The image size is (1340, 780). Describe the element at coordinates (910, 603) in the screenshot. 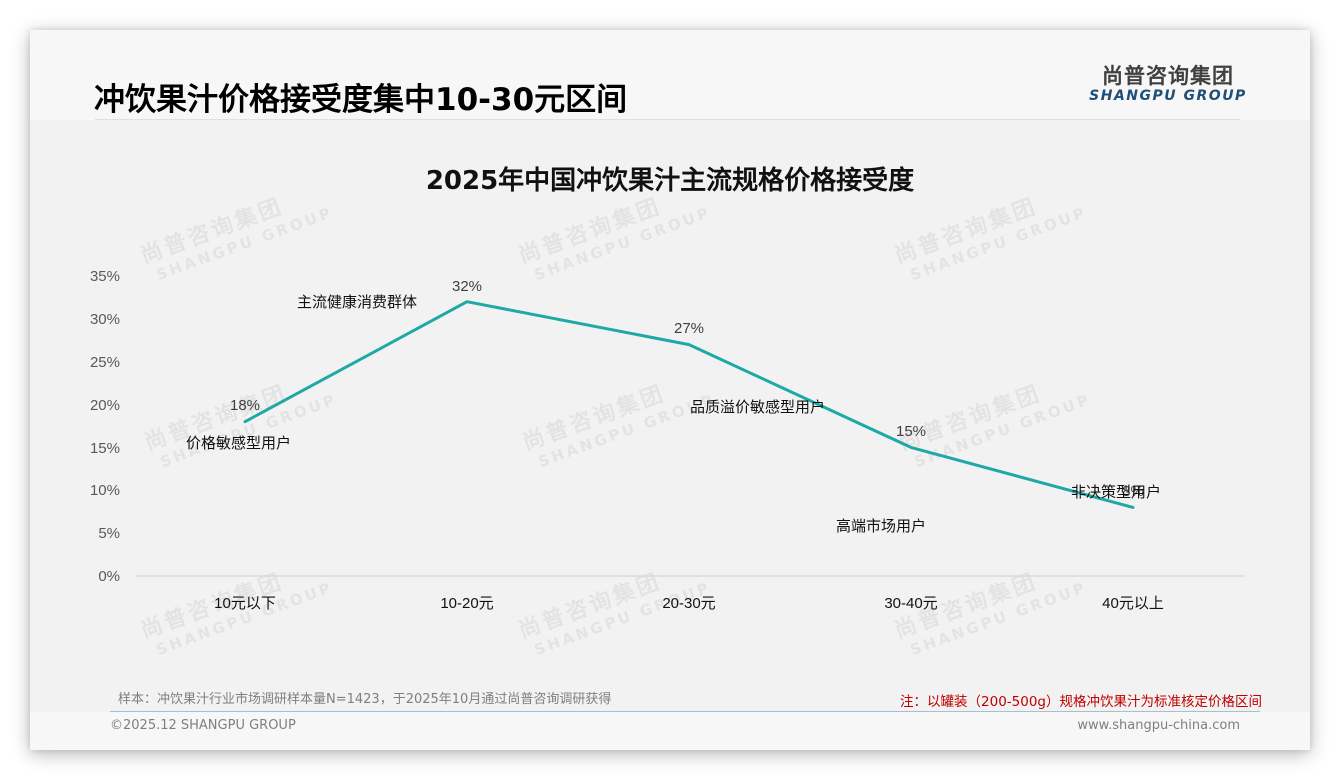

I see `x-tick: 30-40元` at that location.